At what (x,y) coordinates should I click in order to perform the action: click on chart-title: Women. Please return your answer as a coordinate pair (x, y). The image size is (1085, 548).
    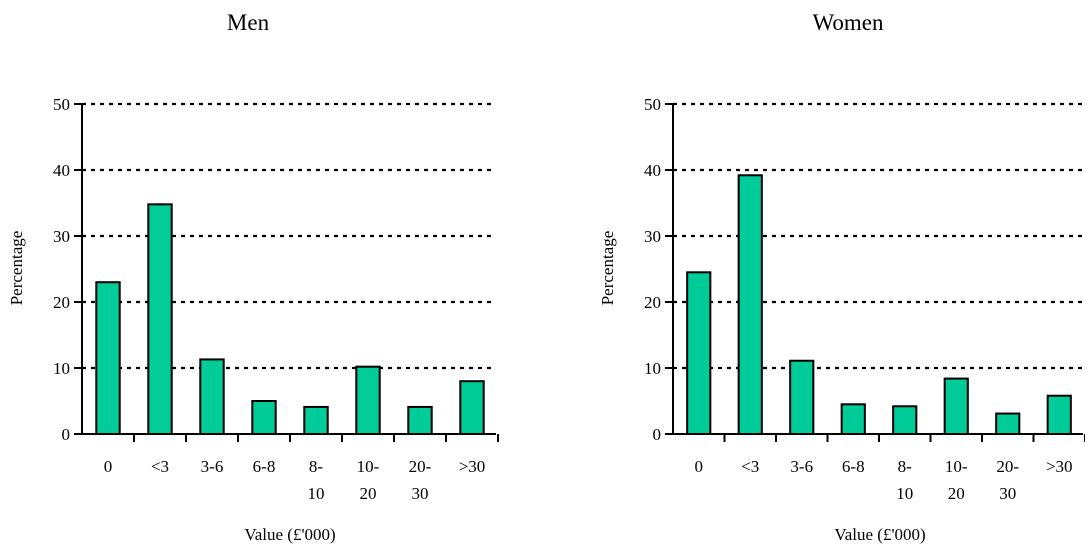
    Looking at the image, I should click on (848, 22).